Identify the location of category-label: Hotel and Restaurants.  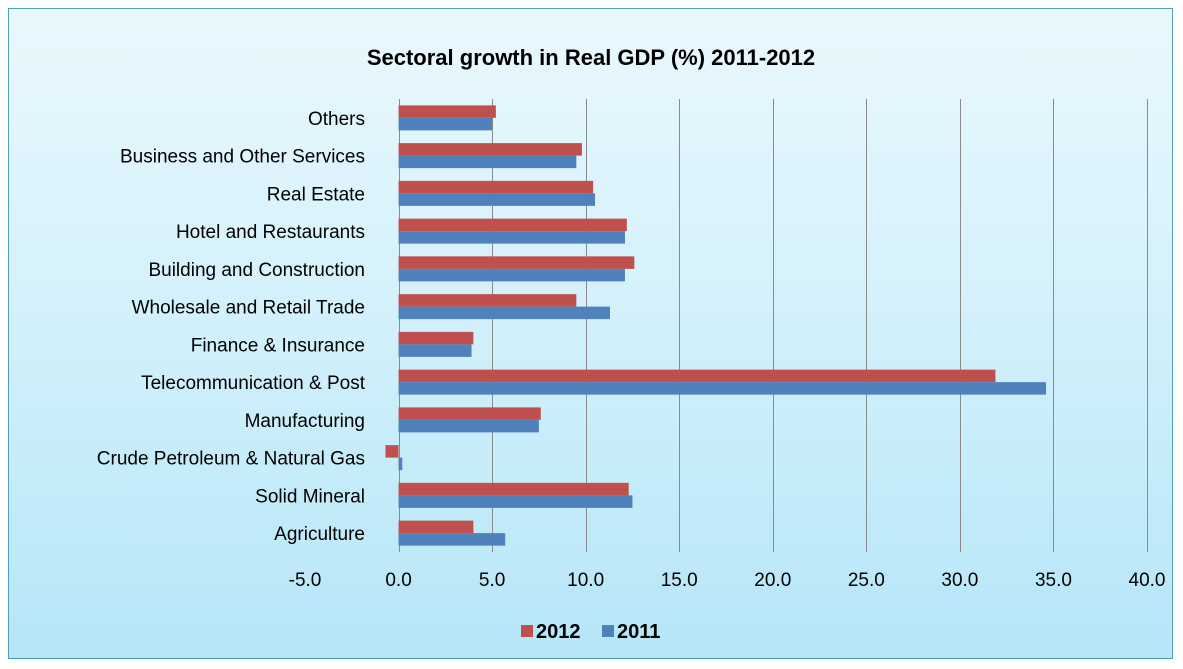
(270, 232).